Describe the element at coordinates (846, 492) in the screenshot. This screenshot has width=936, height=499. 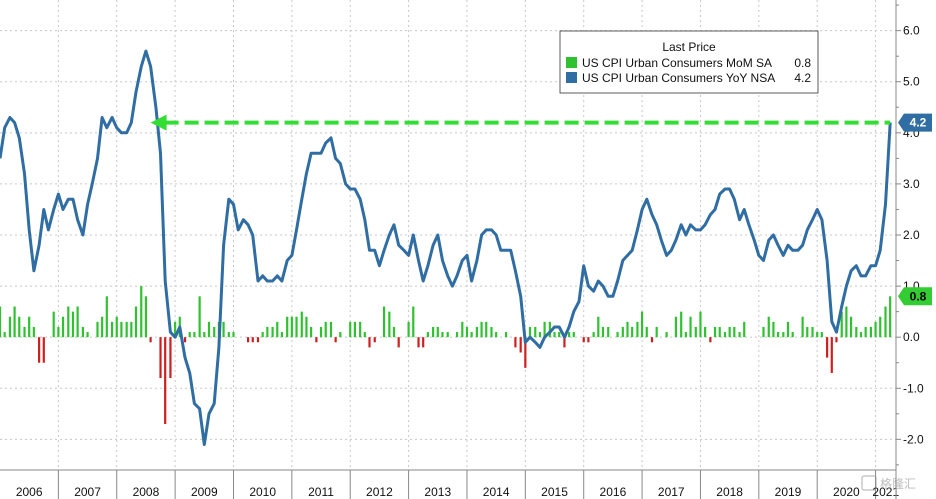
I see `x-tick-label: 2020` at that location.